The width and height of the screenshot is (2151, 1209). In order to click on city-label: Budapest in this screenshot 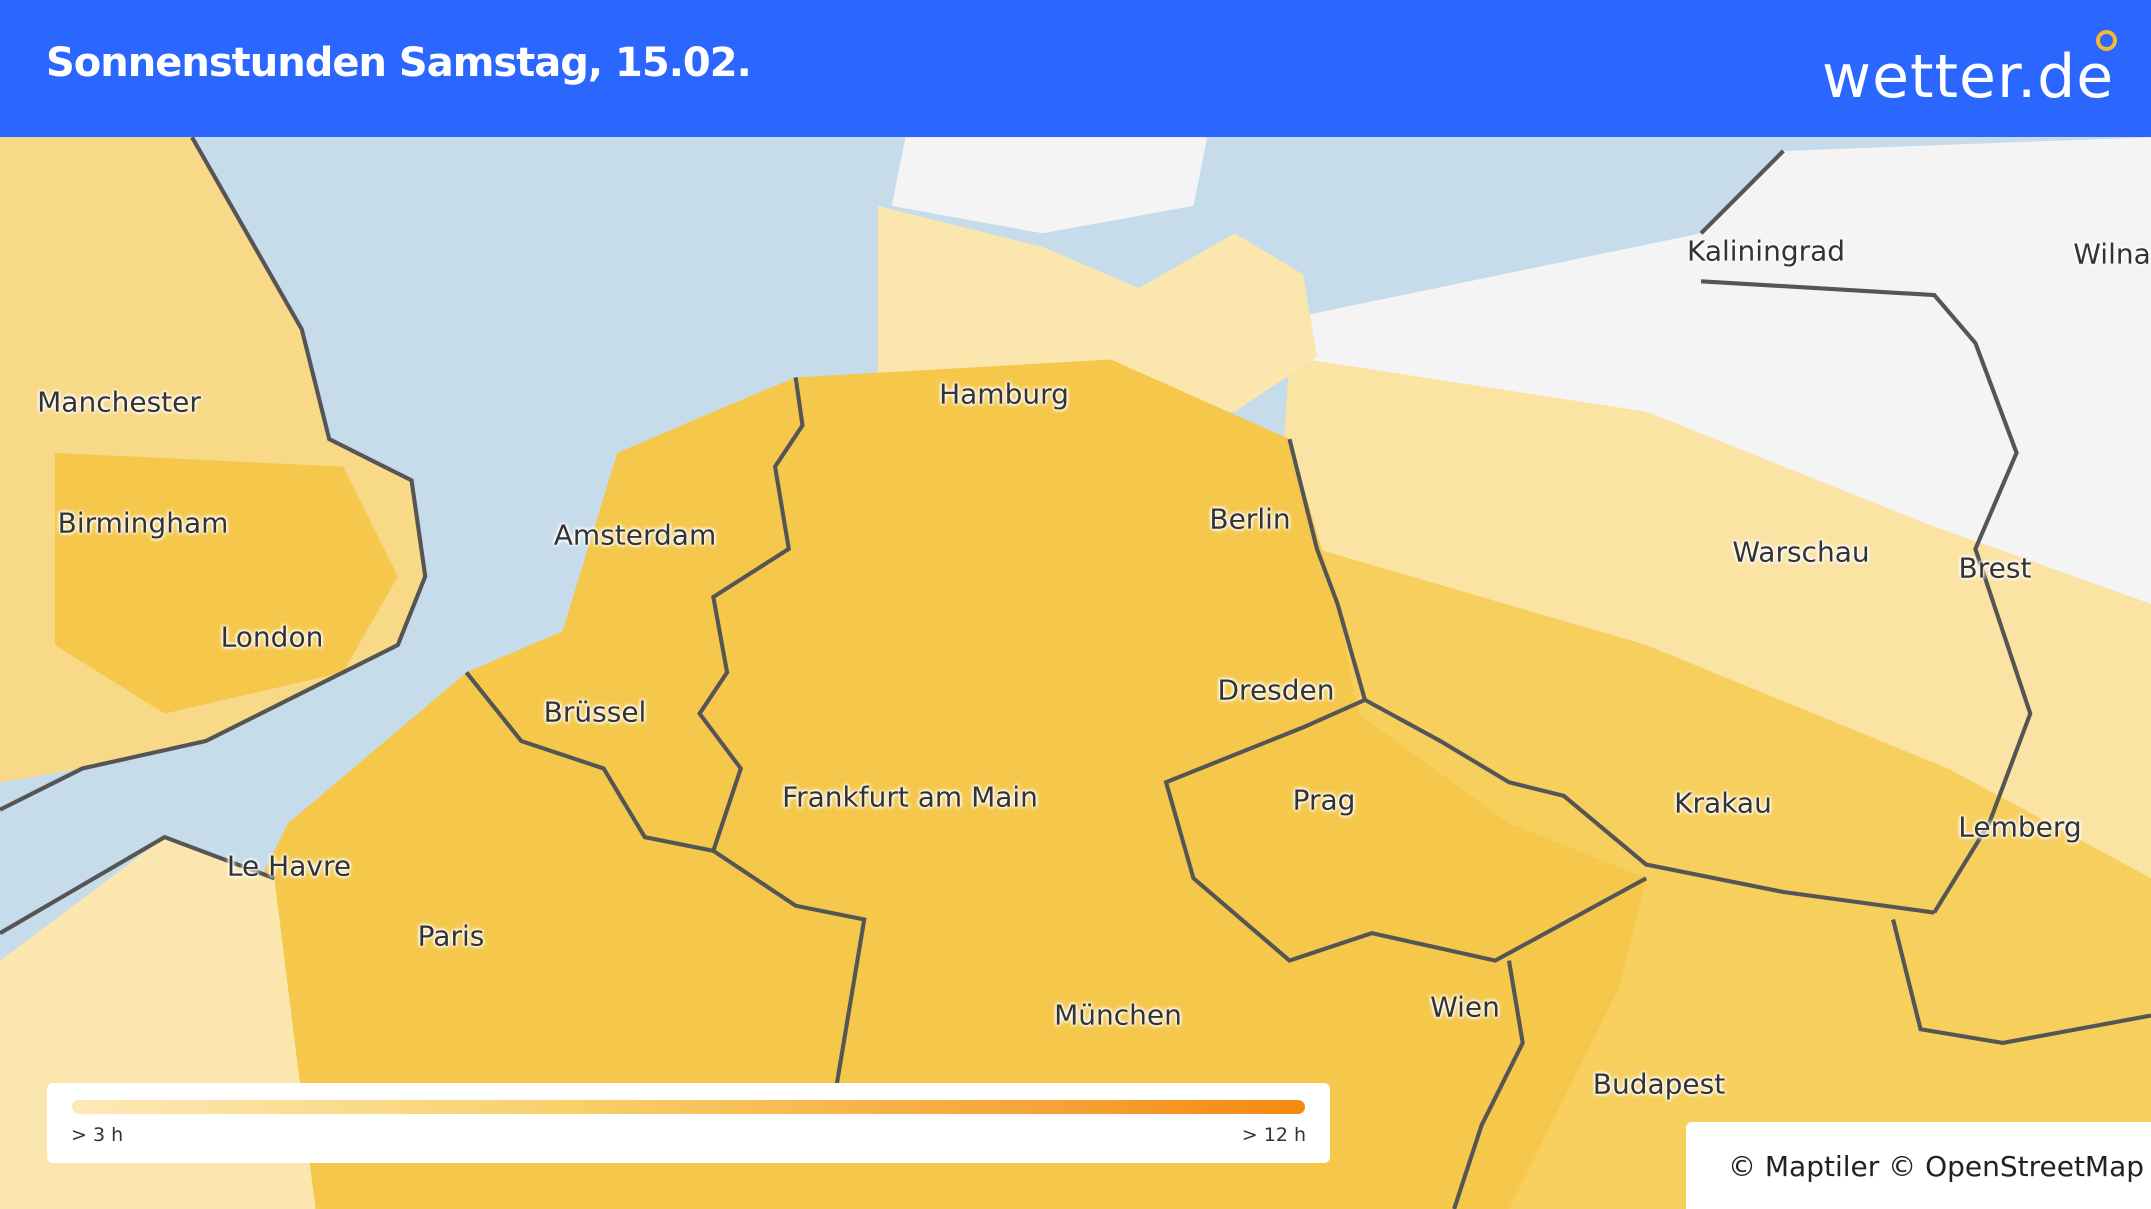, I will do `click(1659, 1084)`.